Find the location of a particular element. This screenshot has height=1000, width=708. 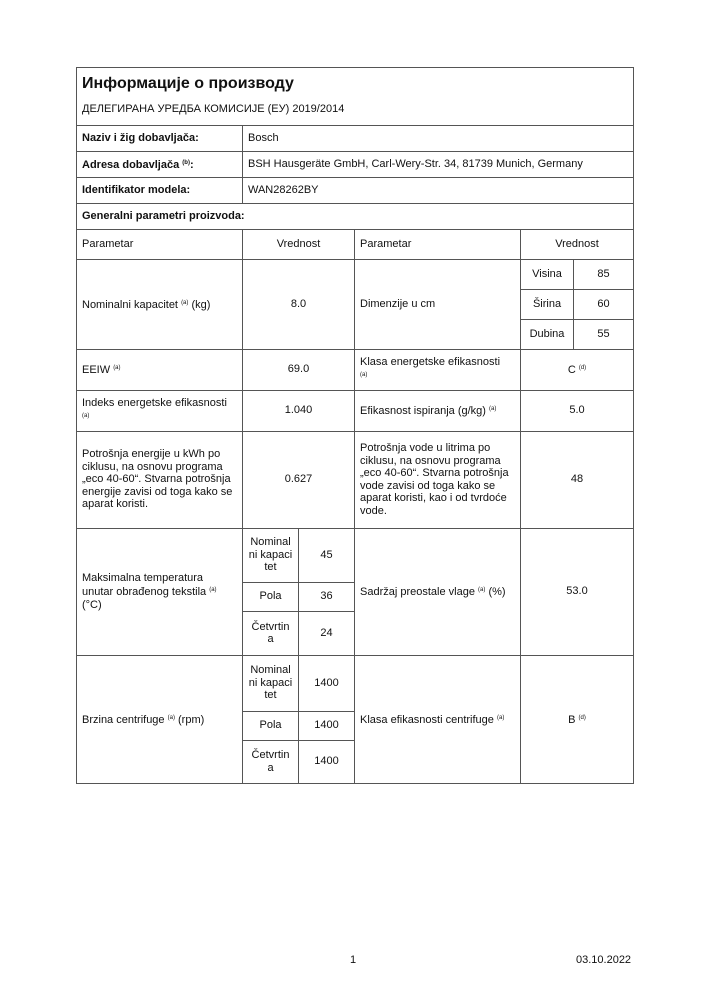

moisture-label: Sadržaj preostale vlage (a) (%) is located at coordinates (437, 591).